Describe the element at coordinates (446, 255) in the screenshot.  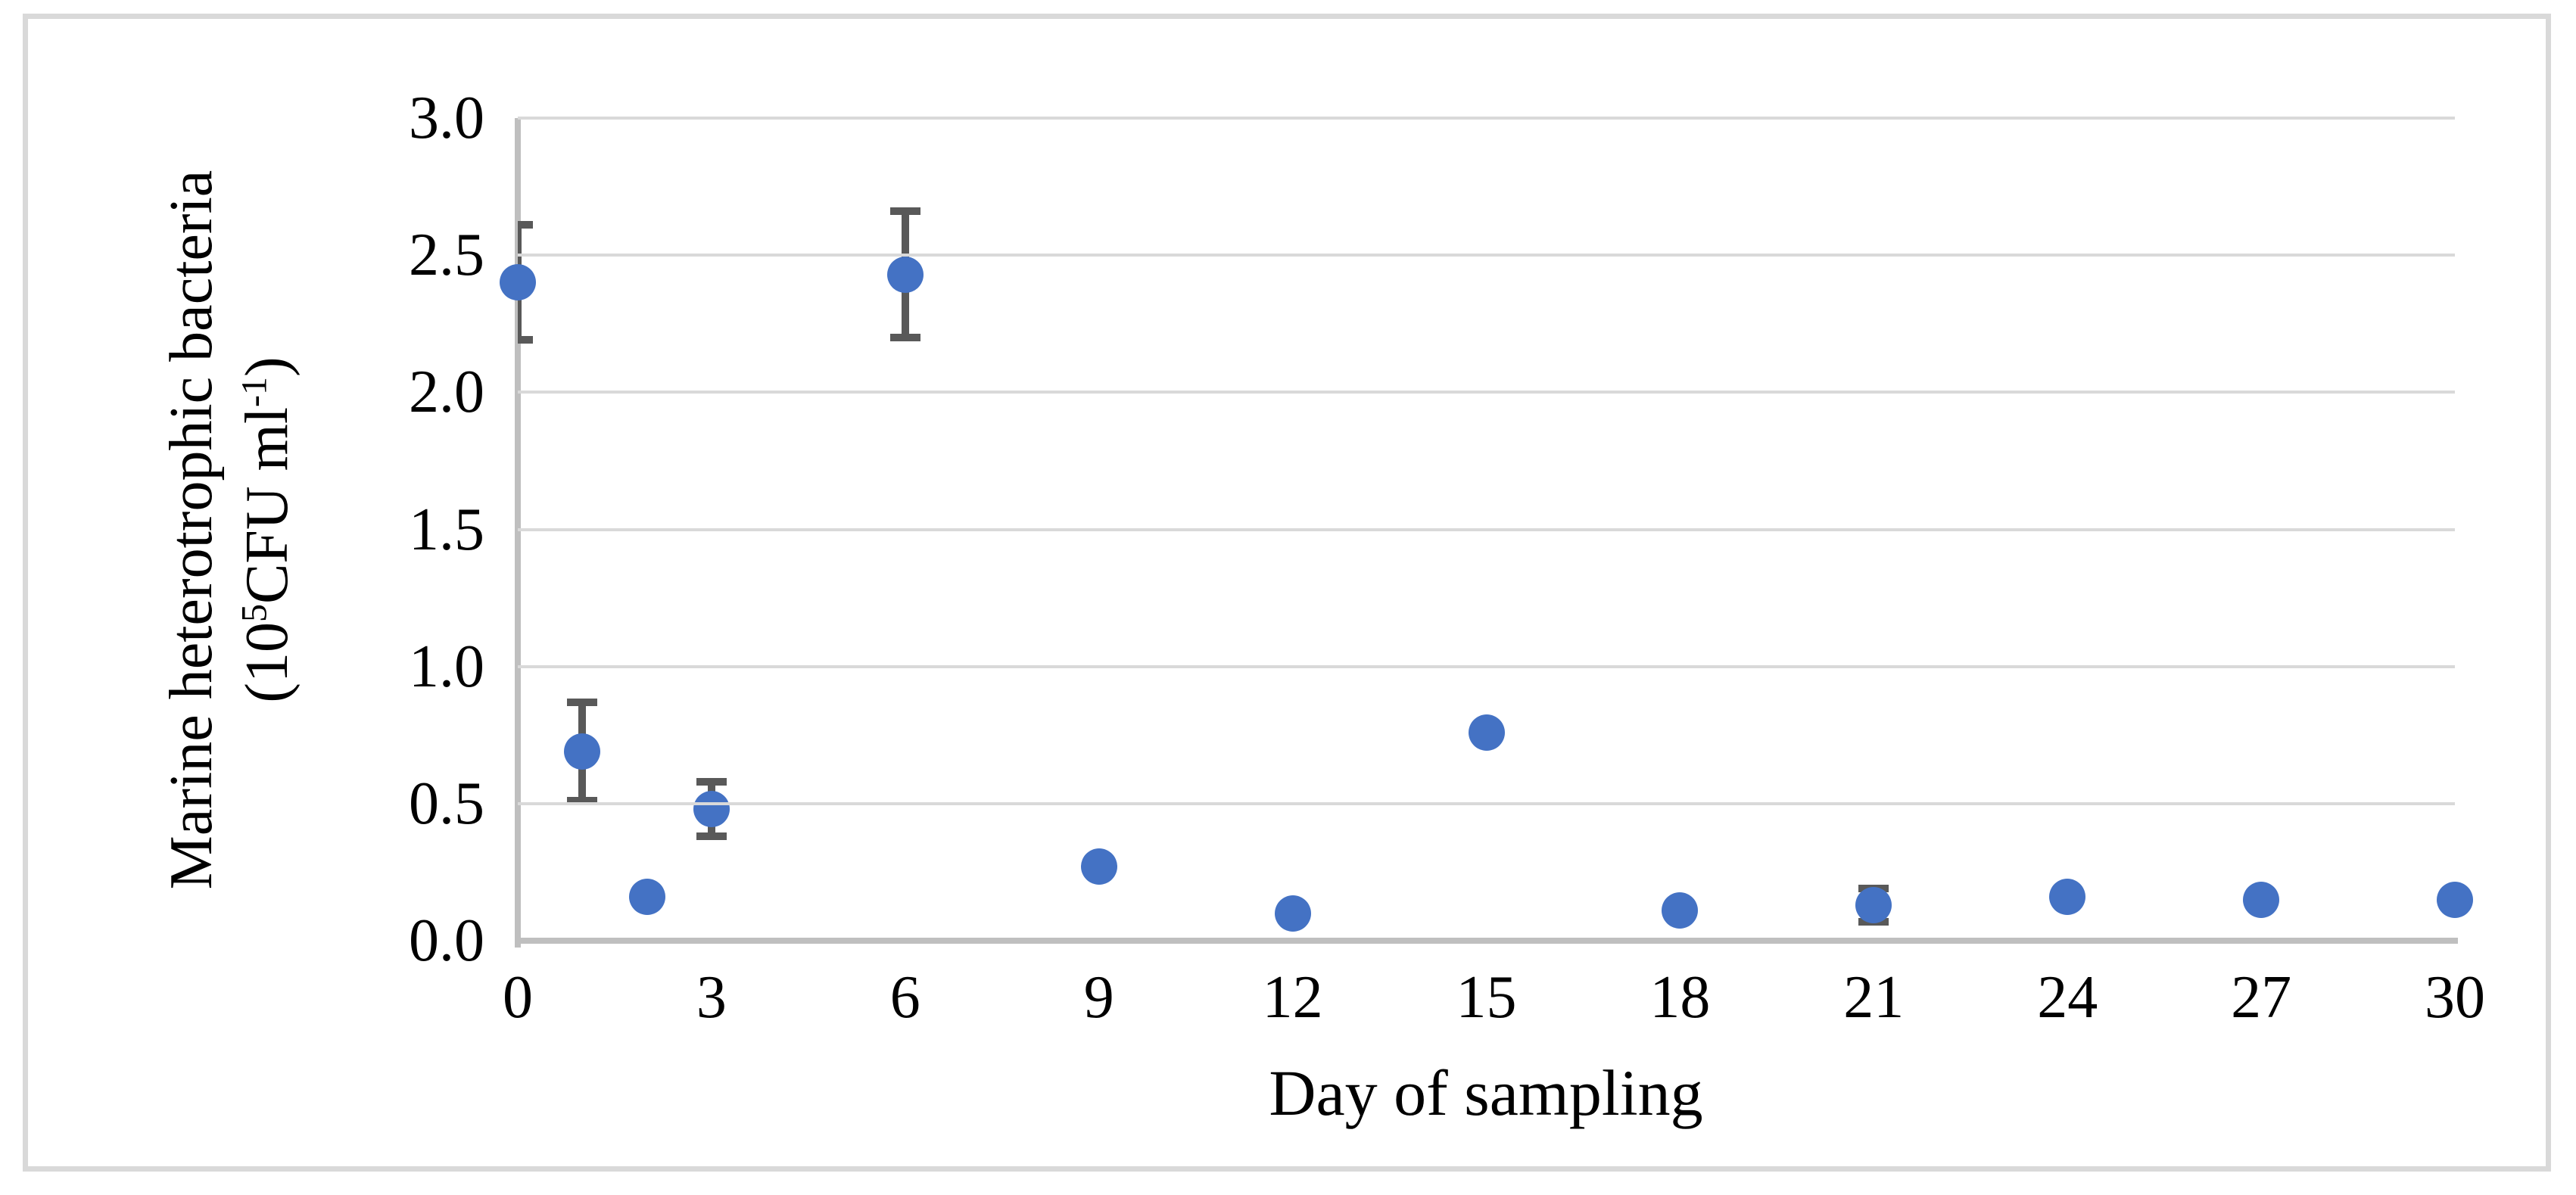
I see `y-tick-label: 2.5` at that location.